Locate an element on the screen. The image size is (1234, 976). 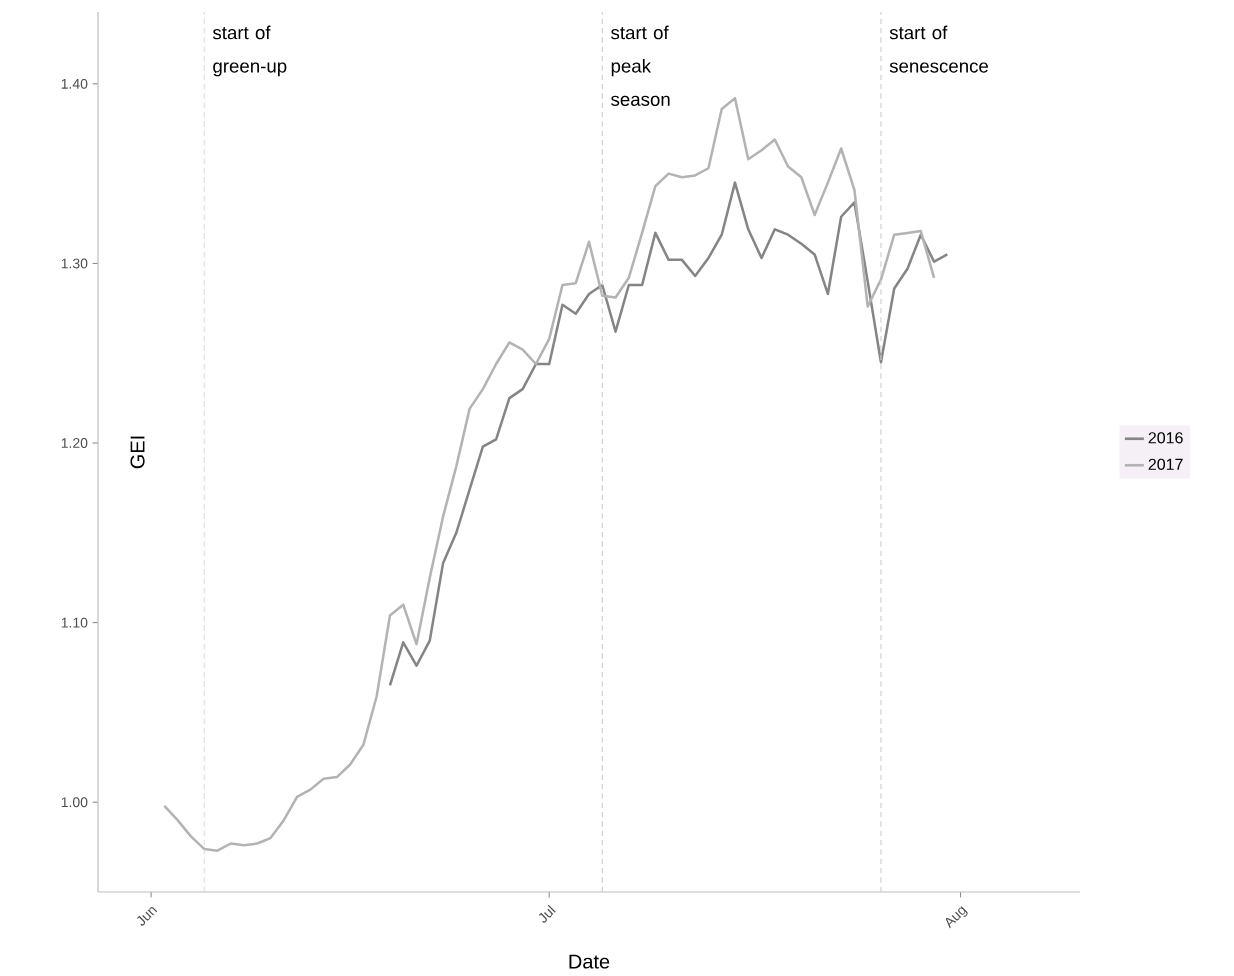
x-axis-title: Date is located at coordinates (589, 961).